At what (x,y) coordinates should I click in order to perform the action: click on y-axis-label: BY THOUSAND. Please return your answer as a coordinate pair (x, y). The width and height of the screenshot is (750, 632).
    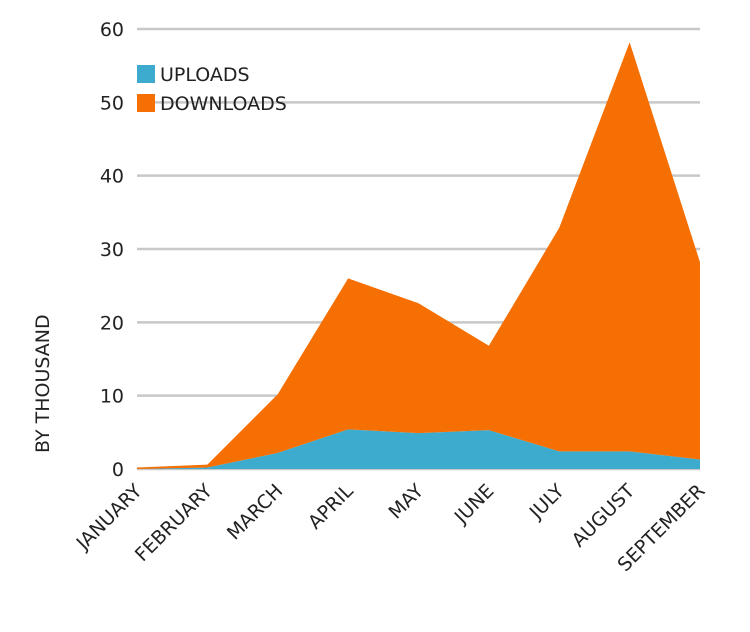
    Looking at the image, I should click on (43, 383).